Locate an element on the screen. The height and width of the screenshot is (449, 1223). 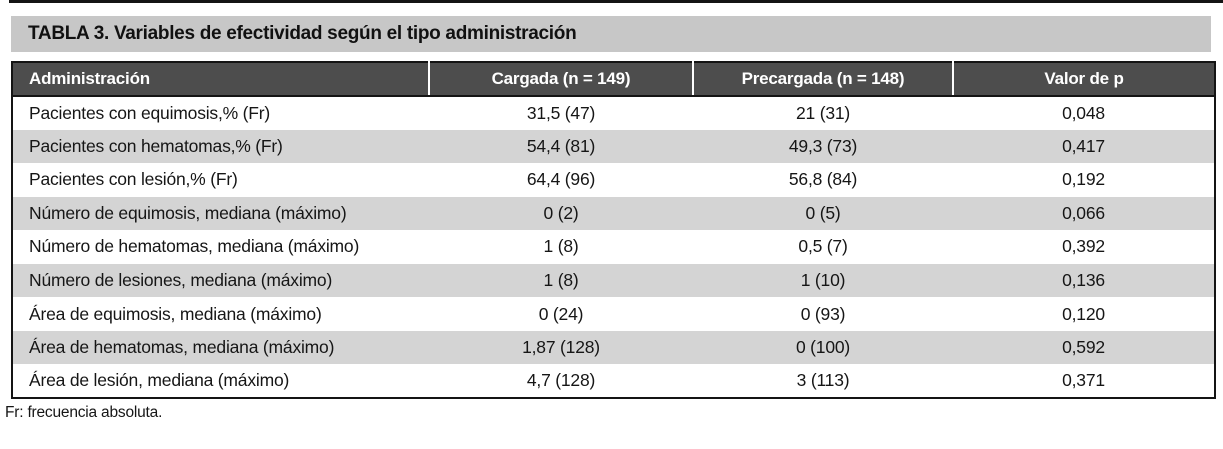
p-value: 0,417 is located at coordinates (1084, 146).